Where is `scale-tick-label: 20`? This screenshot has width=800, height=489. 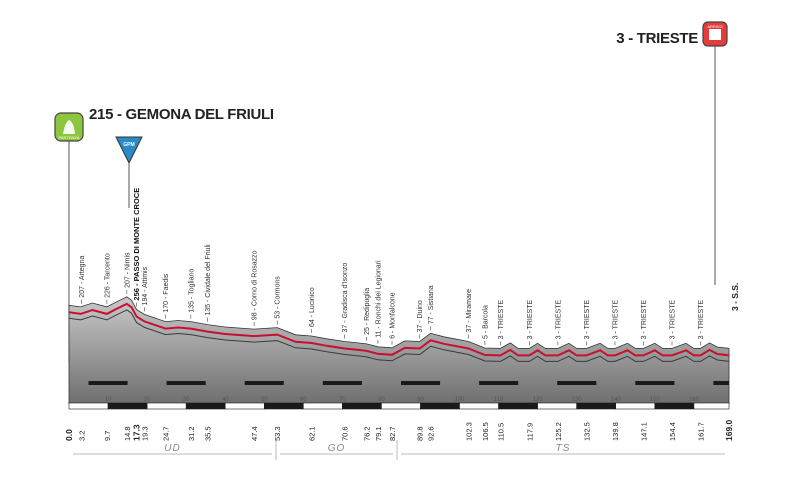 scale-tick-label: 20 is located at coordinates (147, 400).